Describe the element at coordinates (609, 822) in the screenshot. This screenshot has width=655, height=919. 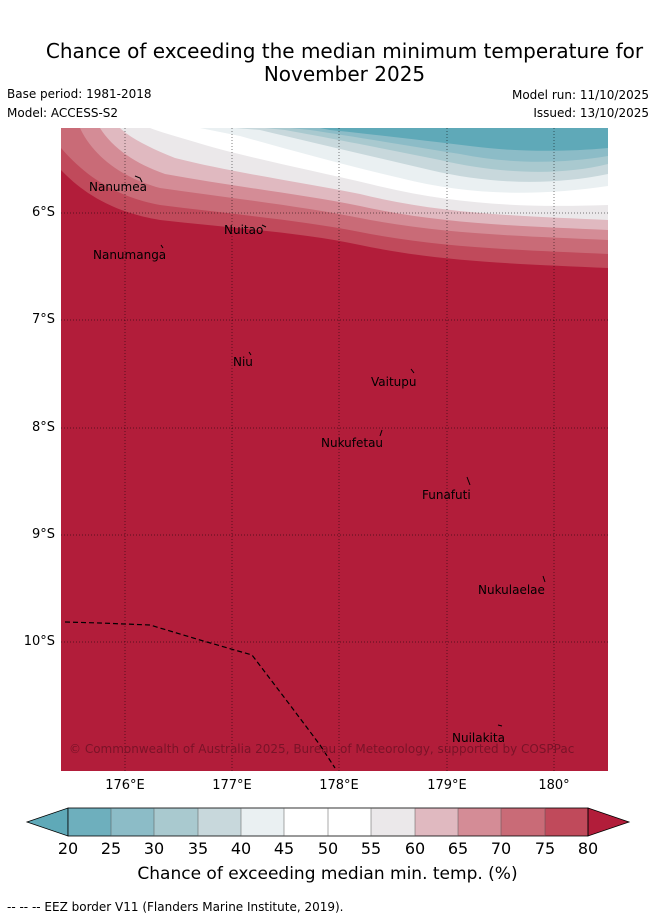
I see `colorbar-high-arrow` at that location.